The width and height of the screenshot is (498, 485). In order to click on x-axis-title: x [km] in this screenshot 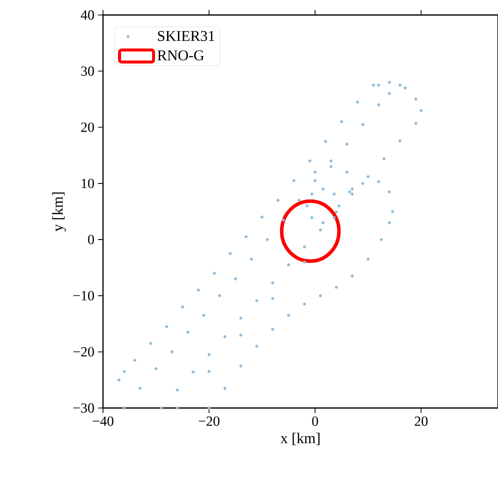, I will do `click(300, 439)`.